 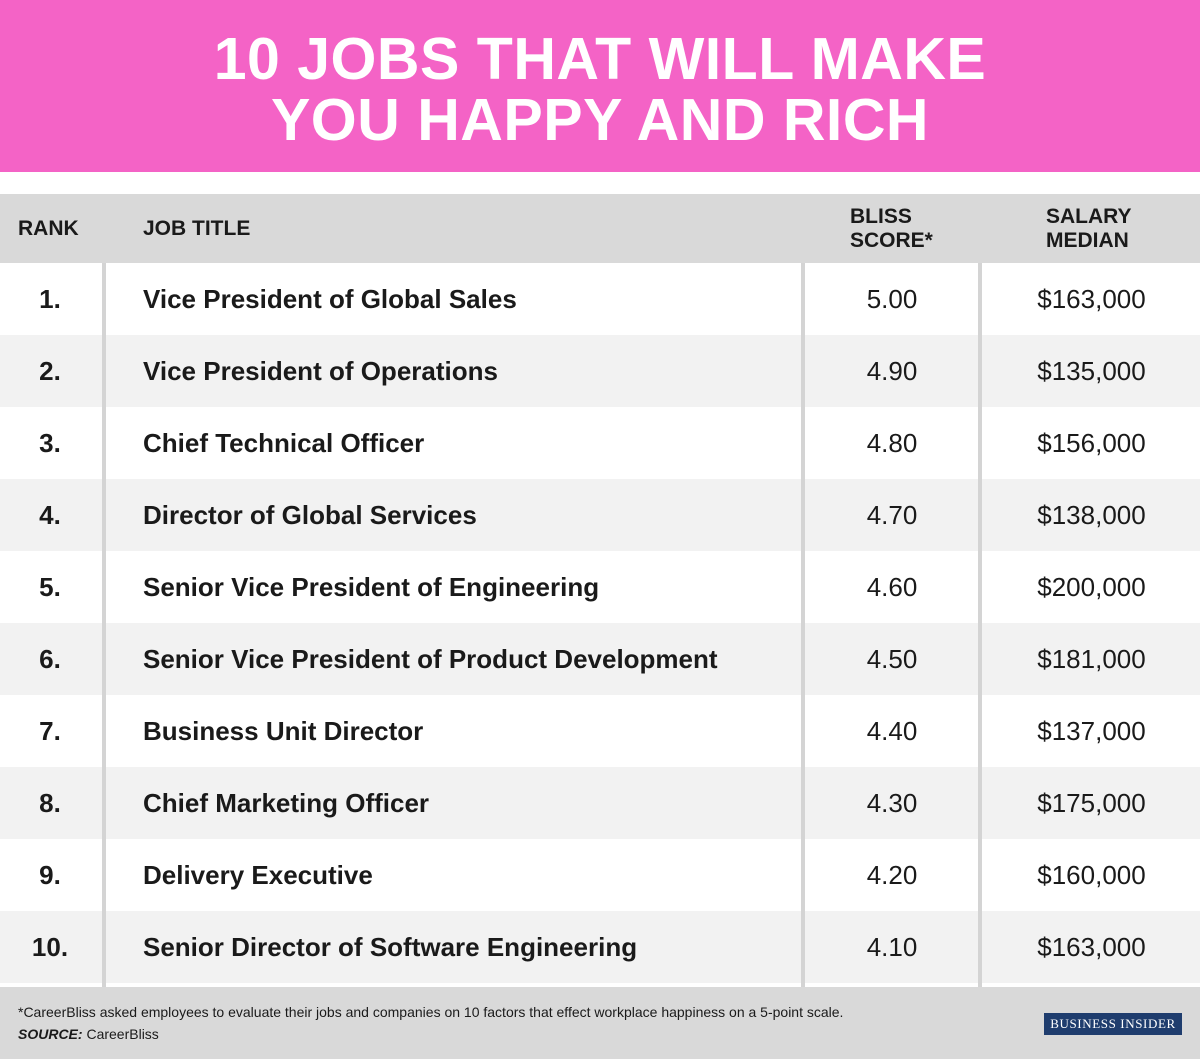 I want to click on bliss-score-cell: 4.30, so click(x=892, y=802).